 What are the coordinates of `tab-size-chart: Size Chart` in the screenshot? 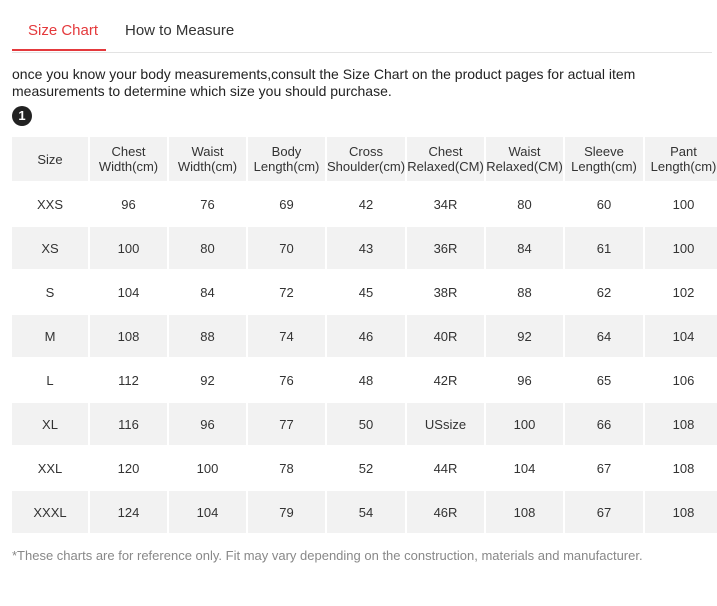 It's located at (63, 30).